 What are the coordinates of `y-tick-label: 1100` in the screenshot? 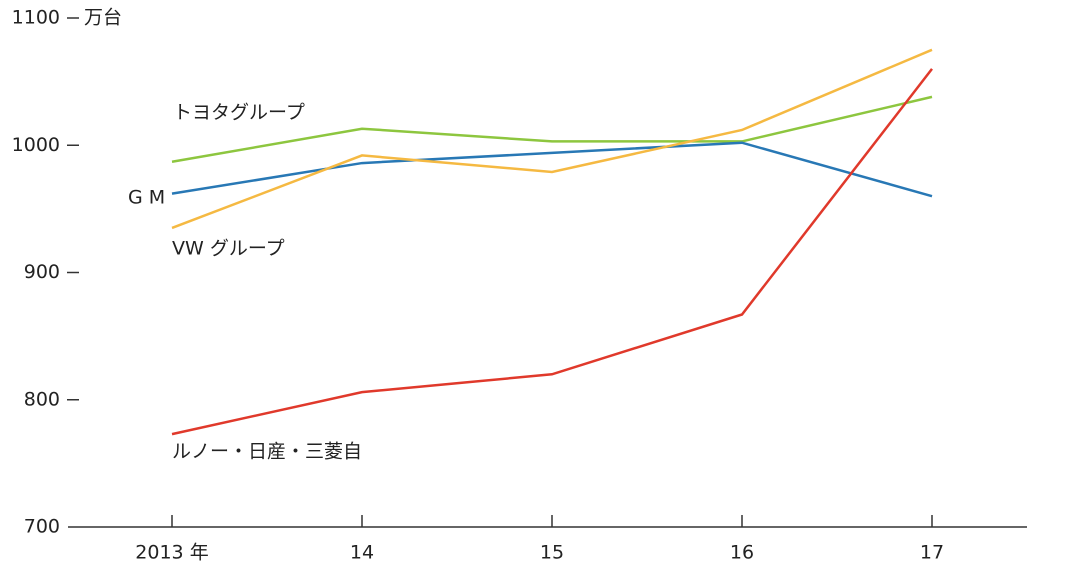 It's located at (36, 18).